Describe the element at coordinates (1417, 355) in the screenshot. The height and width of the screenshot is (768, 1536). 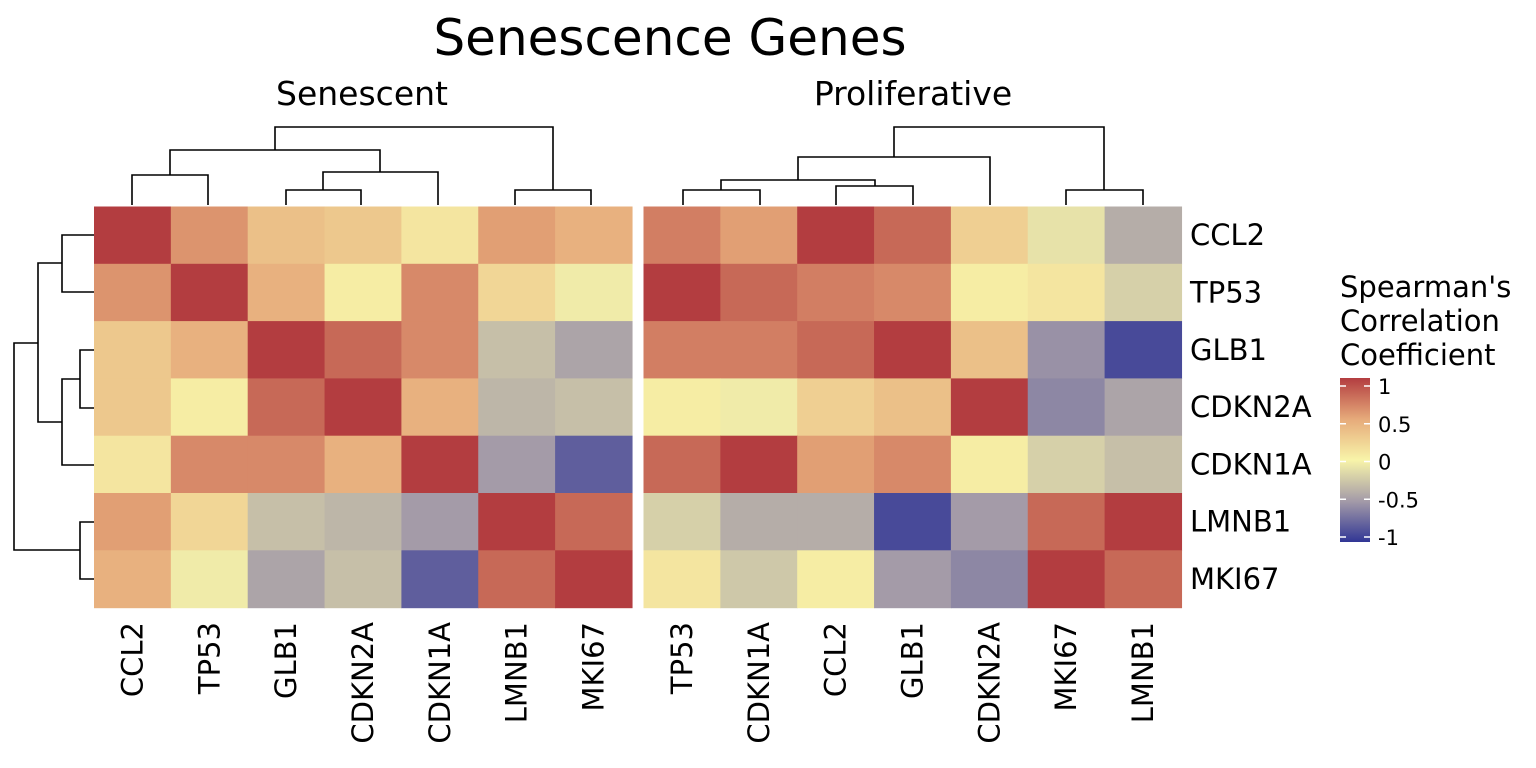
I see `legend-title-line-3: Coefficient` at that location.